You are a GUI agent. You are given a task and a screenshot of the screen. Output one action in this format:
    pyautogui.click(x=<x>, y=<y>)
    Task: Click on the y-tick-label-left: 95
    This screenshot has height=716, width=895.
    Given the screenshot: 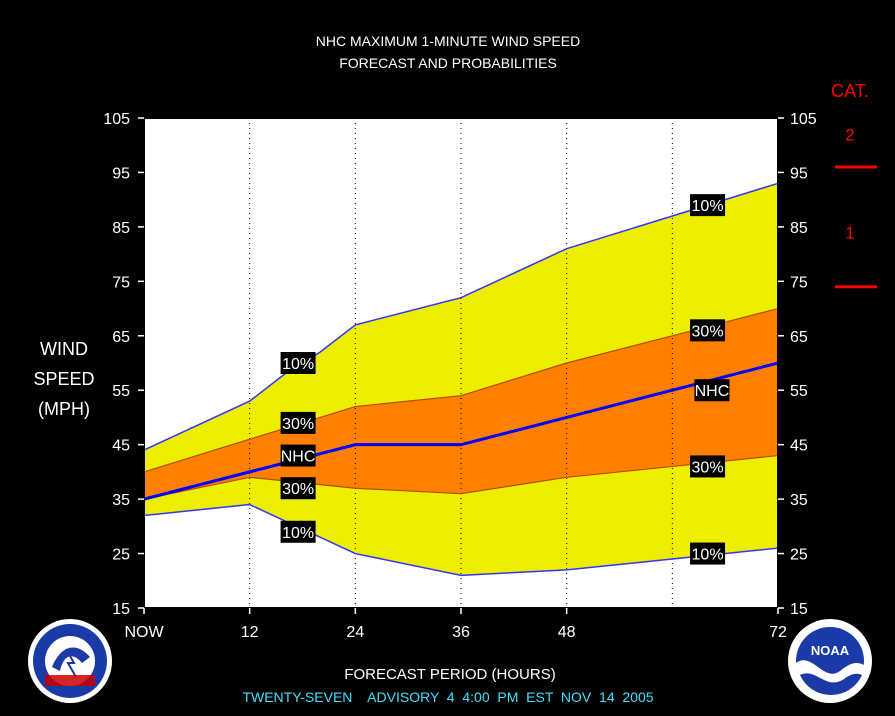 What is the action you would take?
    pyautogui.click(x=121, y=173)
    